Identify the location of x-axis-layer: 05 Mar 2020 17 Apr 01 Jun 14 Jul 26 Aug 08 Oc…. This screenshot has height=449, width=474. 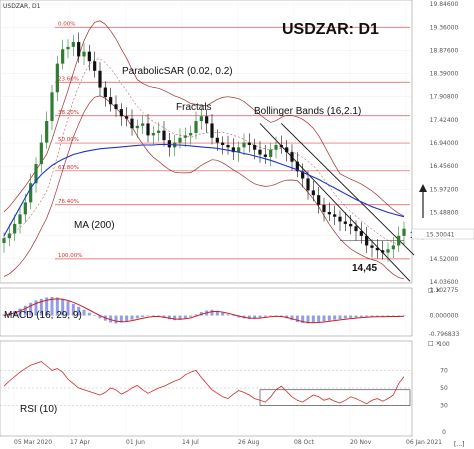
(228, 442).